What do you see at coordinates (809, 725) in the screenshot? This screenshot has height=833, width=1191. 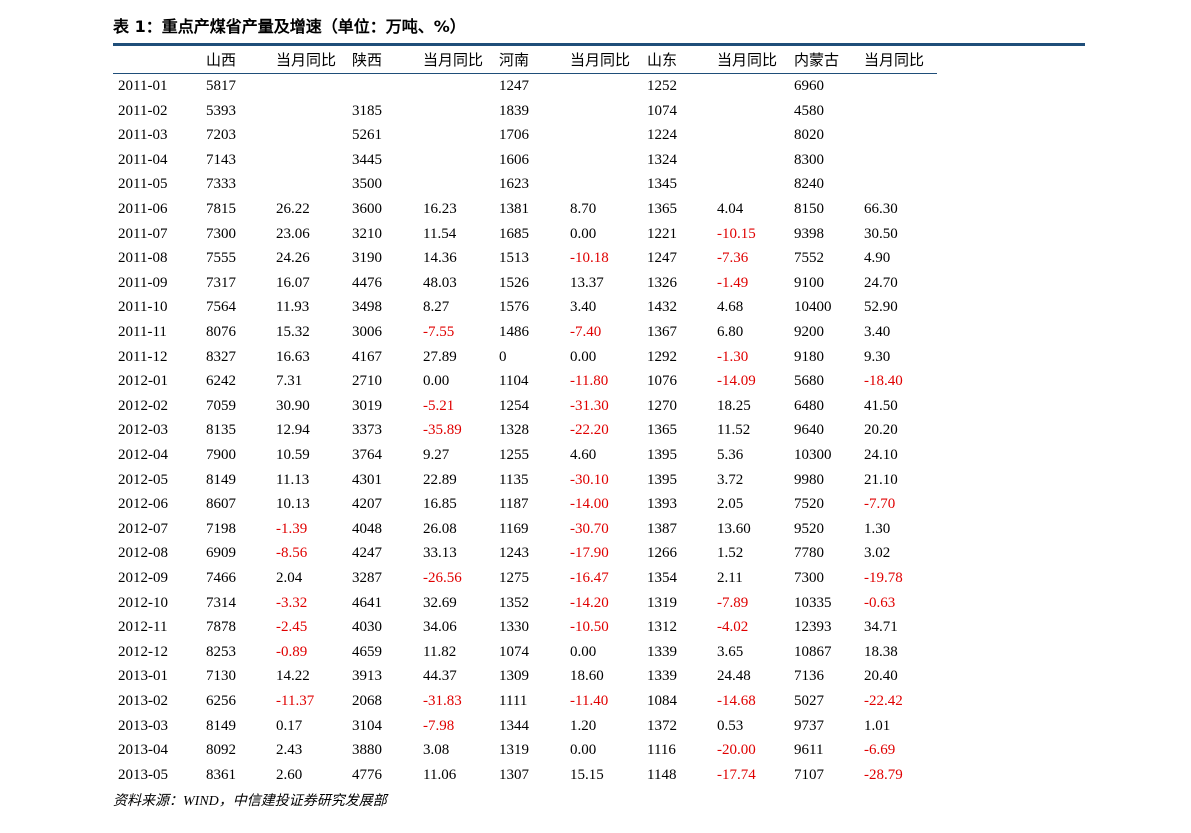 I see `cell: 9737` at bounding box center [809, 725].